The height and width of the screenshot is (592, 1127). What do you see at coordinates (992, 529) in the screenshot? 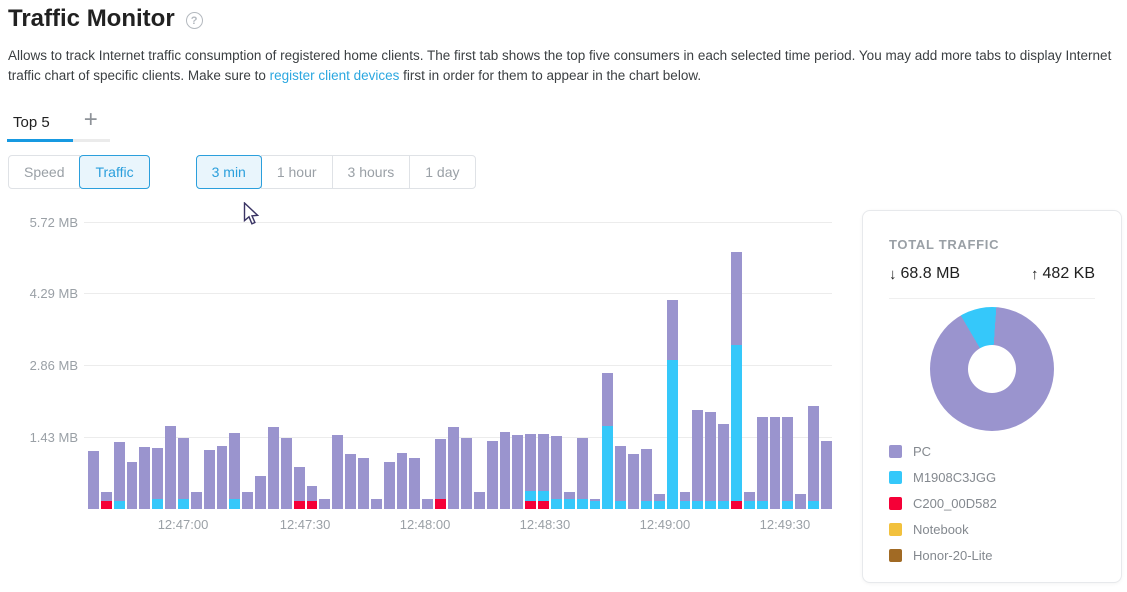
I see `legend-item-notebook: Notebook` at bounding box center [992, 529].